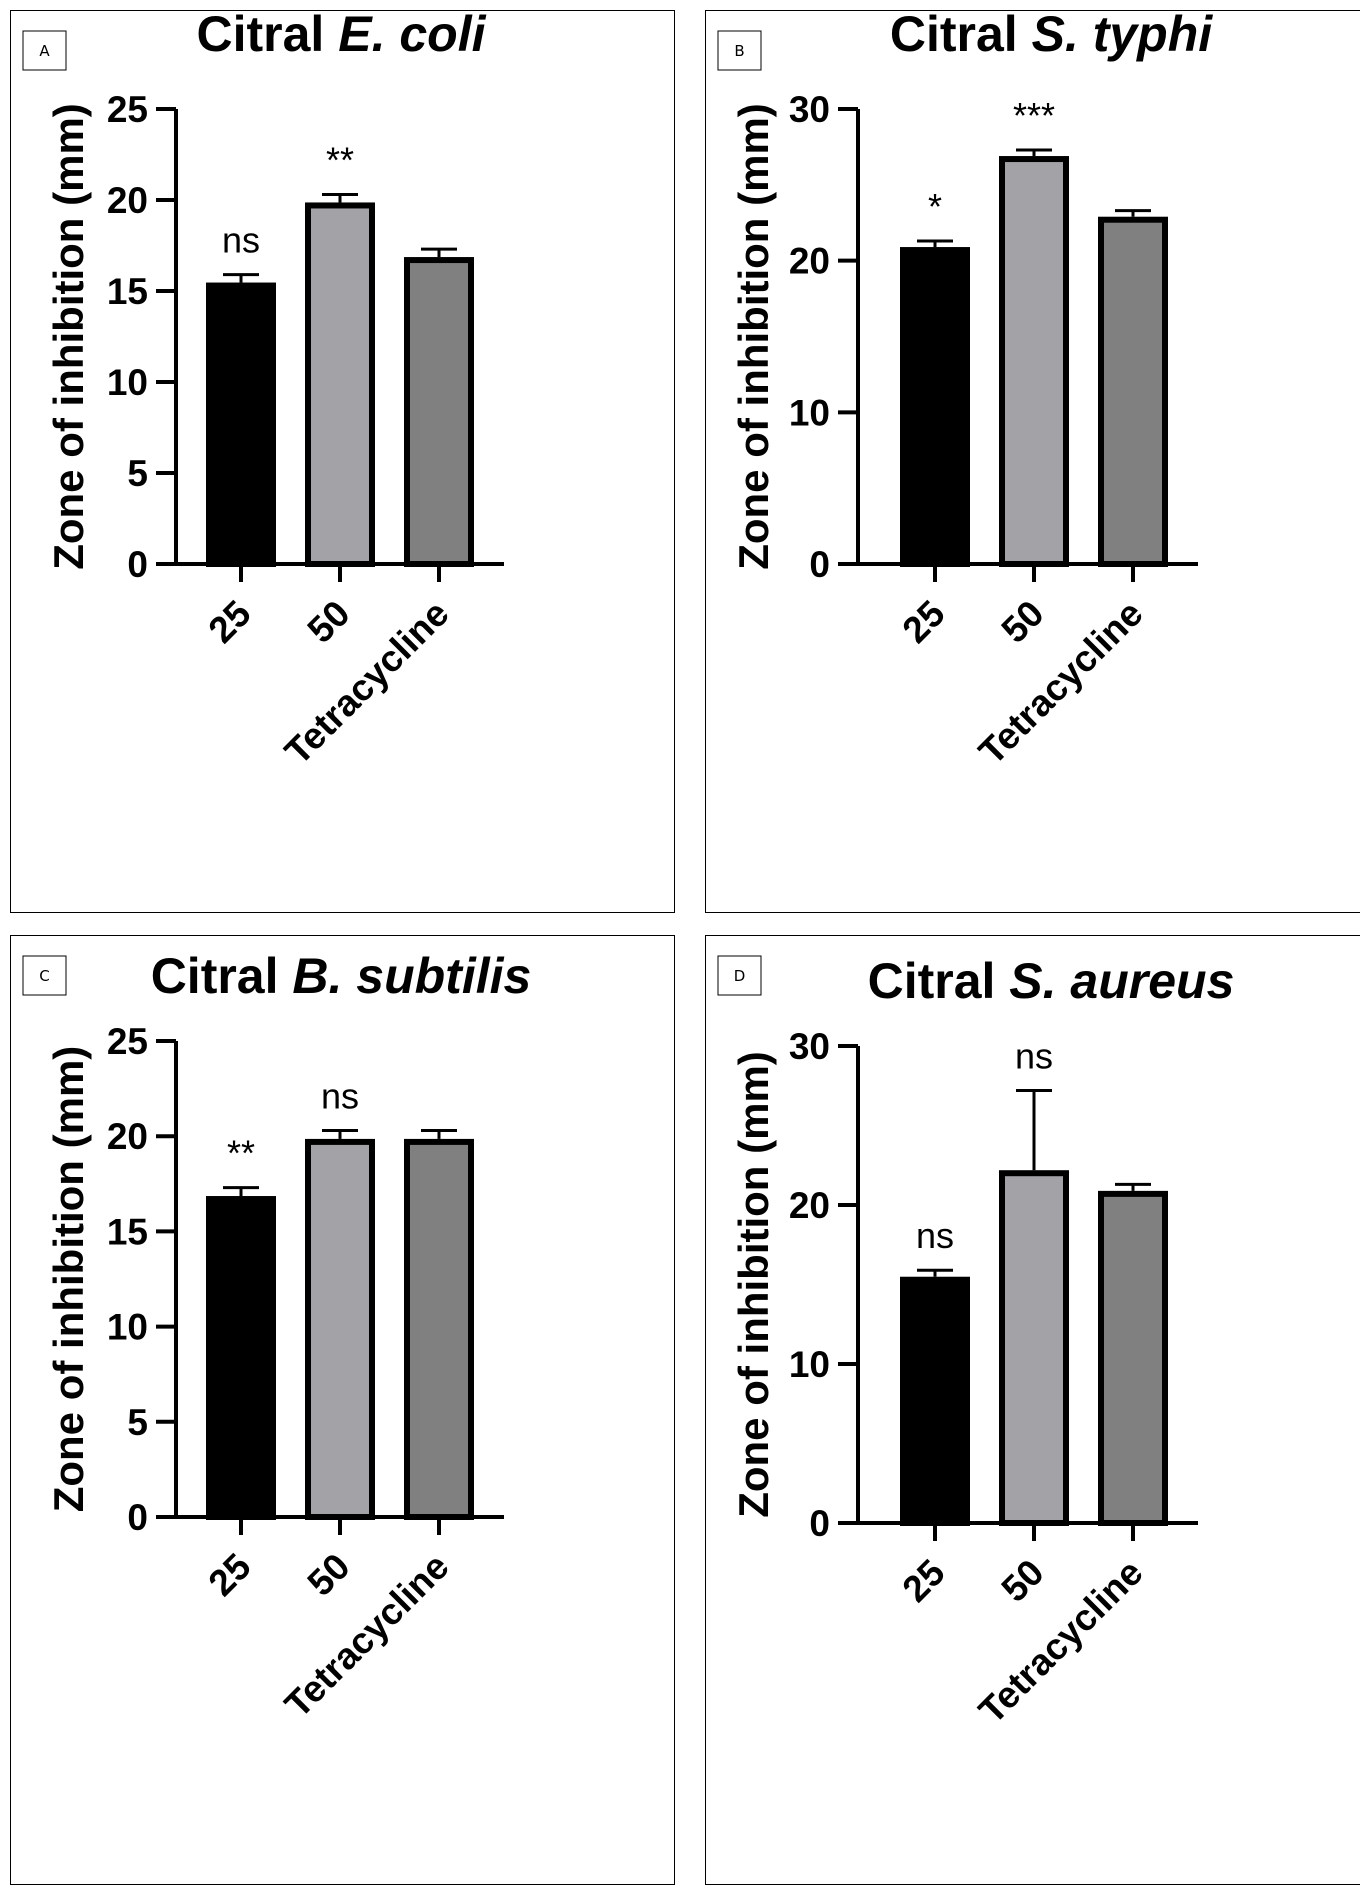 This screenshot has height=1886, width=1360. I want to click on chart-title: Citral E. coli, so click(342, 36).